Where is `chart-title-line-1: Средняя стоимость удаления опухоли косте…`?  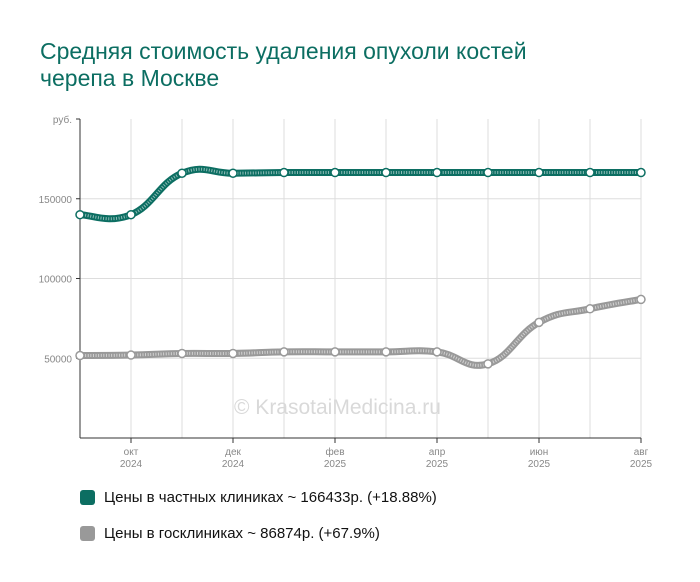 chart-title-line-1: Средняя стоимость удаления опухоли косте… is located at coordinates (283, 51).